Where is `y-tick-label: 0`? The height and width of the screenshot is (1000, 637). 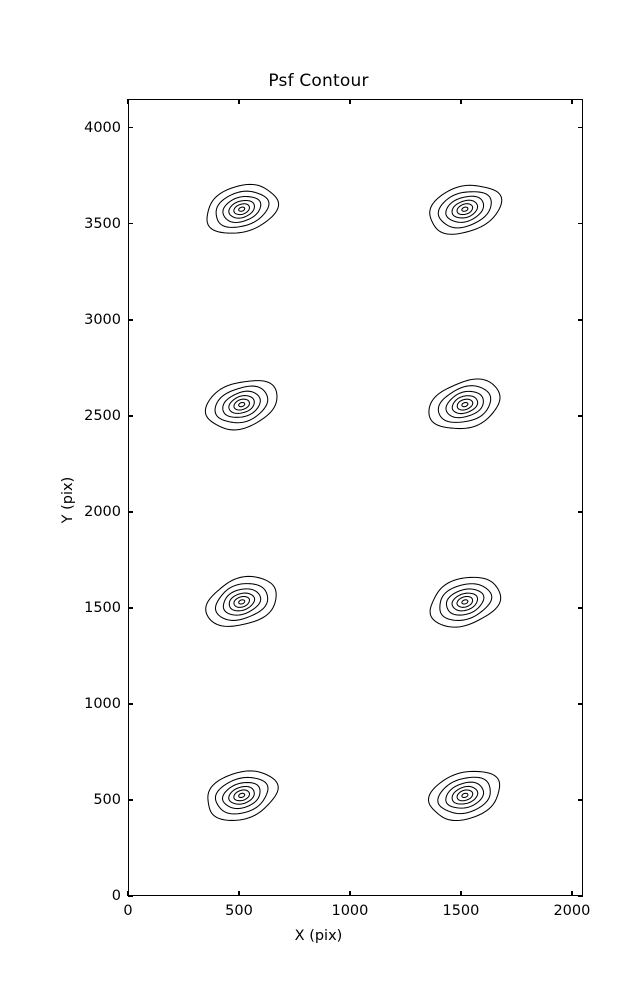 y-tick-label: 0 is located at coordinates (116, 896).